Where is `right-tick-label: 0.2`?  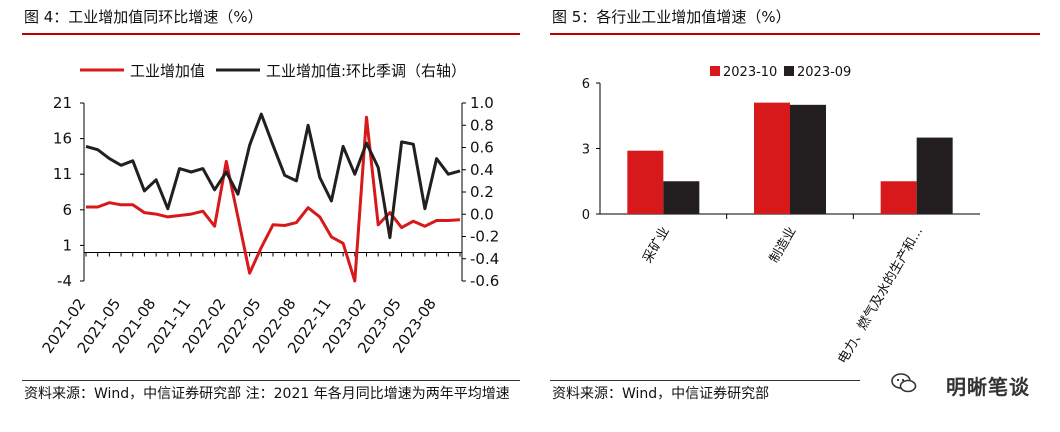
right-tick-label: 0.2 is located at coordinates (482, 192).